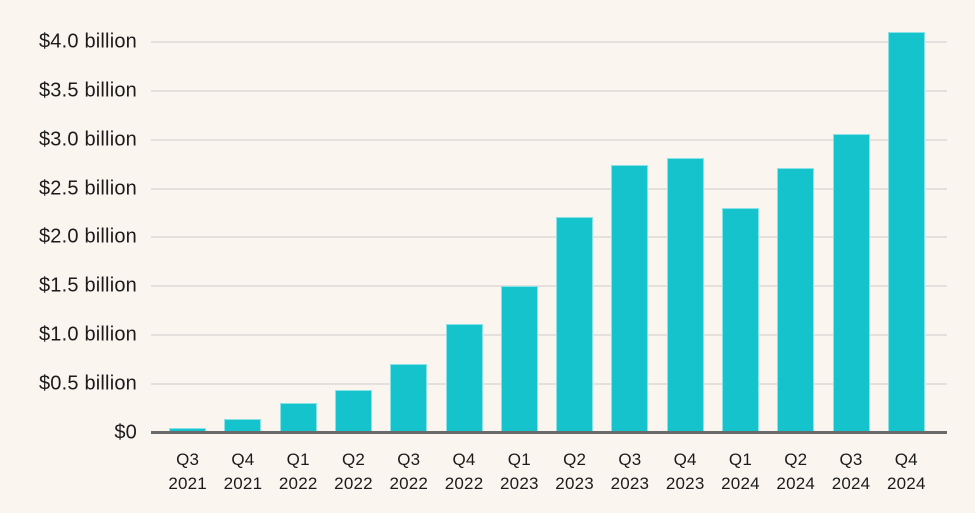 The width and height of the screenshot is (975, 513). Describe the element at coordinates (187, 472) in the screenshot. I see `x-axis-label-q3-2021: Q3 2021` at that location.